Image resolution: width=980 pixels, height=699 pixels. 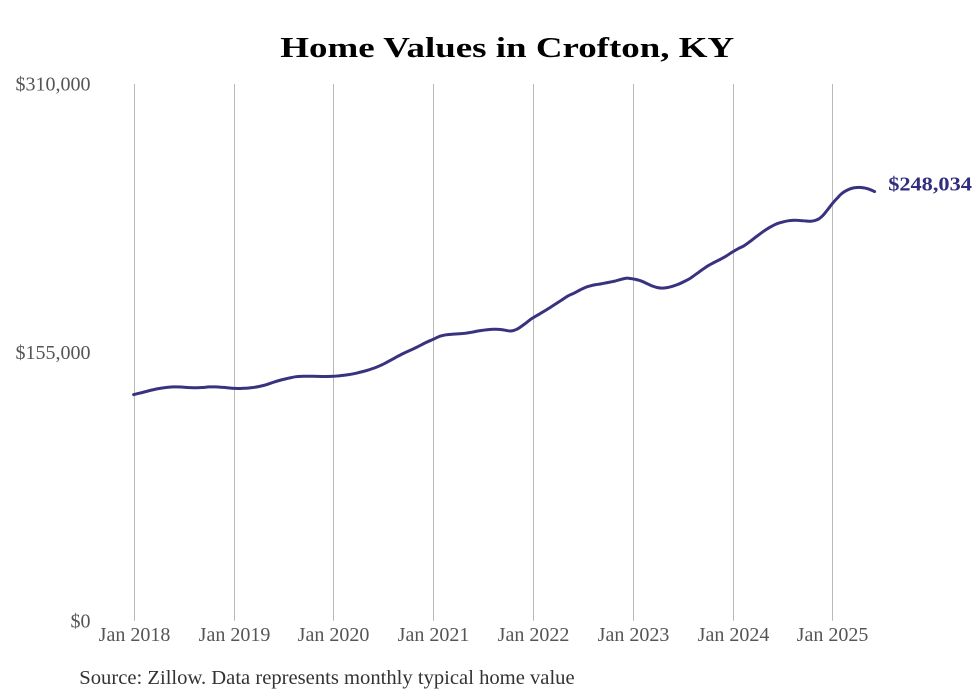 What do you see at coordinates (434, 635) in the screenshot?
I see `svg-text: Jan 2021` at bounding box center [434, 635].